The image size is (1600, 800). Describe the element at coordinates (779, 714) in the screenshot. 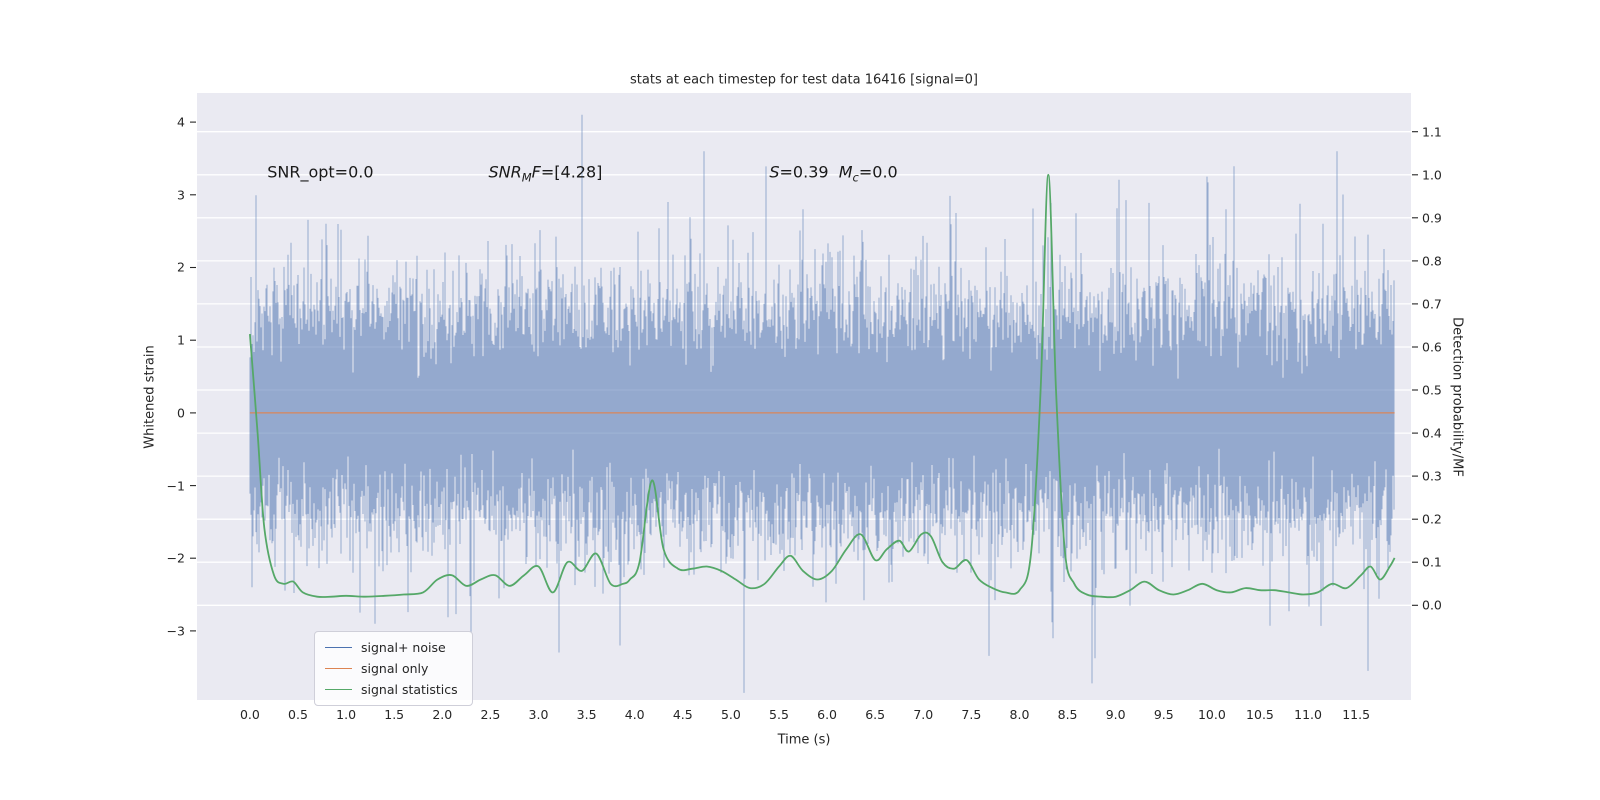

I see `x-tick-label: 5.5` at that location.